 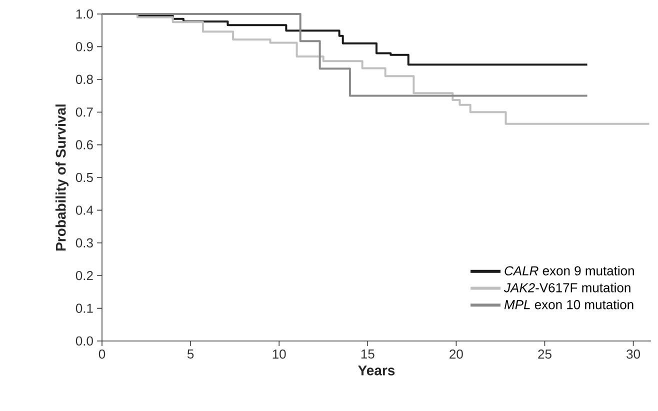 I want to click on y-tick-label: 0.1, so click(x=84, y=308).